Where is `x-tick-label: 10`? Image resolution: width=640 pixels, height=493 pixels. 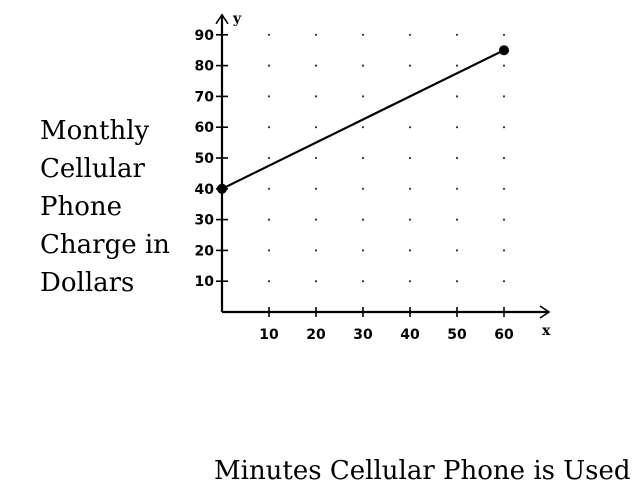 x-tick-label: 10 is located at coordinates (269, 335).